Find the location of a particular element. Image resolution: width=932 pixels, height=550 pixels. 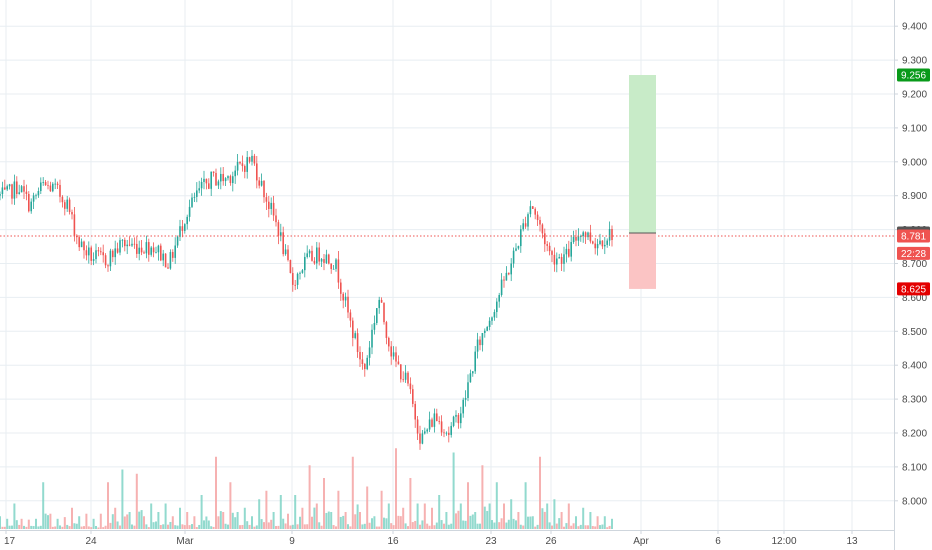

position-tool is located at coordinates (642, 182).